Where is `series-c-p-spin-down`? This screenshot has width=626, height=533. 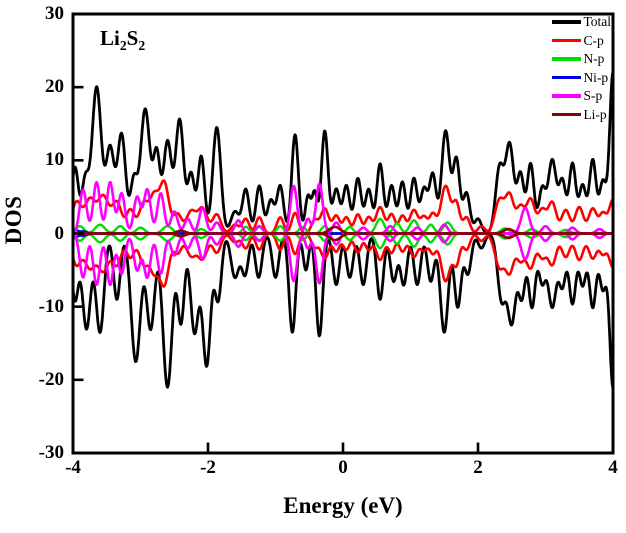
series-c-p-spin-down is located at coordinates (343, 260).